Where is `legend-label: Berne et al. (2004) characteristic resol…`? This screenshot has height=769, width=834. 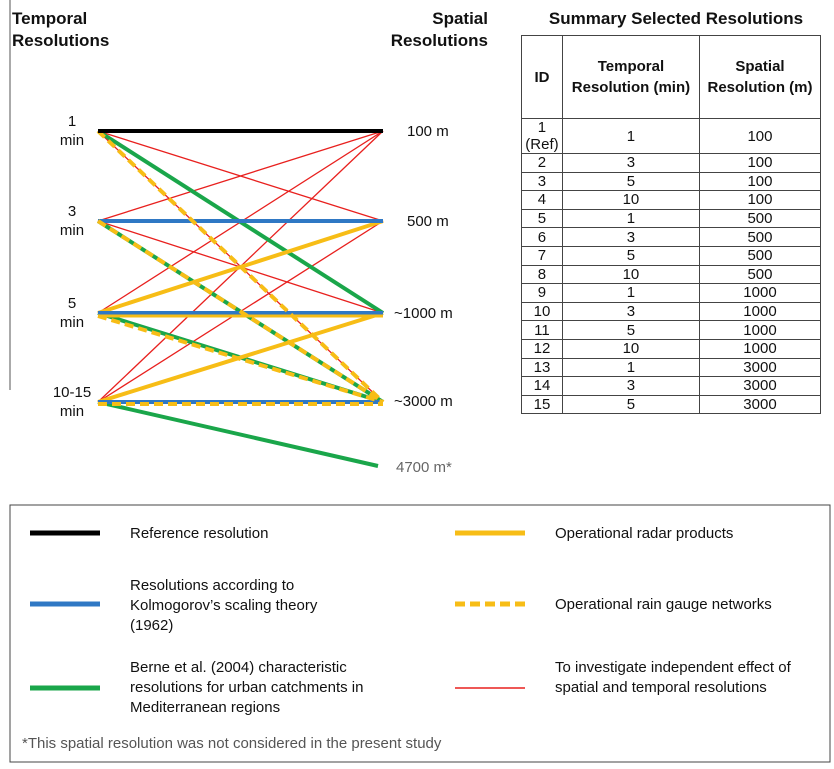 legend-label: Berne et al. (2004) characteristic resol… is located at coordinates (247, 687).